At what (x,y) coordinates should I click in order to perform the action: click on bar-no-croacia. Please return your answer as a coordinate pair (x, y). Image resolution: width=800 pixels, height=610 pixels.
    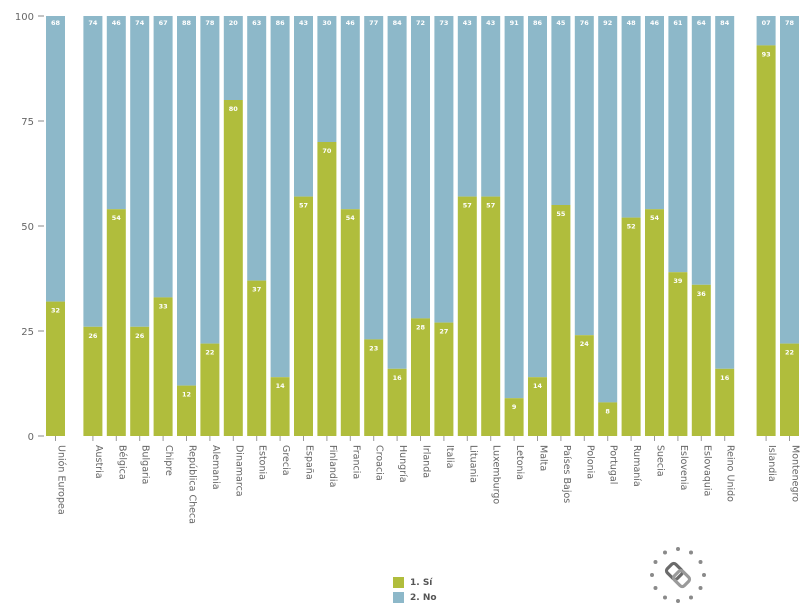
    Looking at the image, I should click on (374, 178).